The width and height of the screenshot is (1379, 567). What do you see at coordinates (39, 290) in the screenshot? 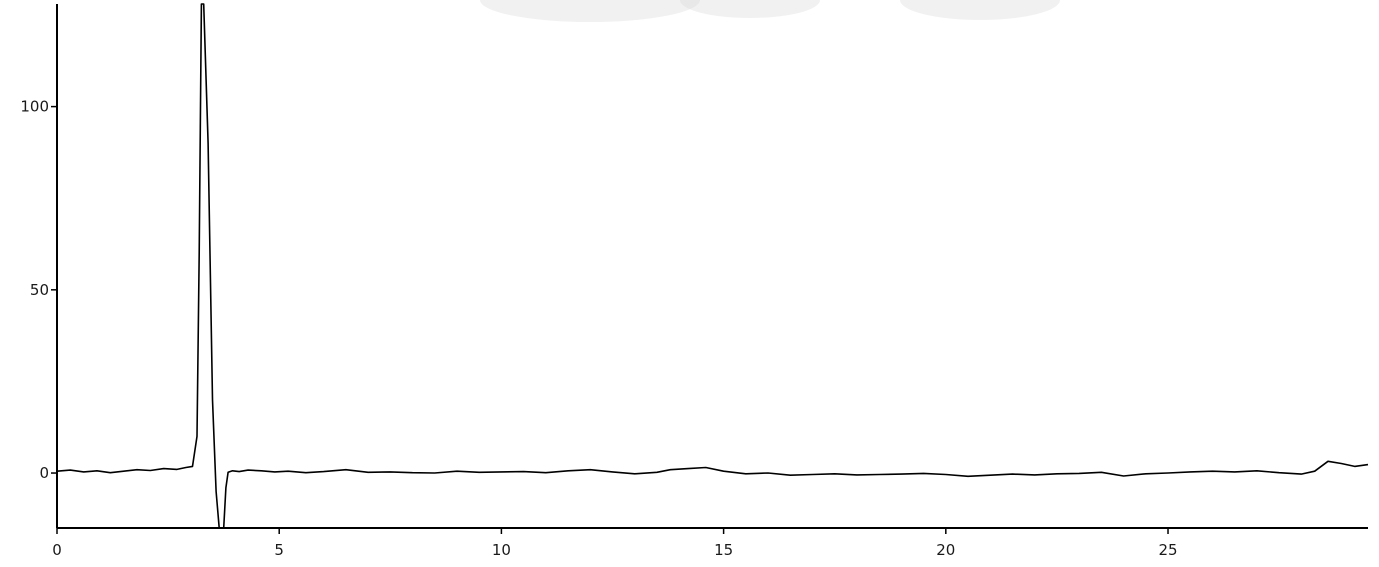
I see `y-tick-label: 50` at bounding box center [39, 290].